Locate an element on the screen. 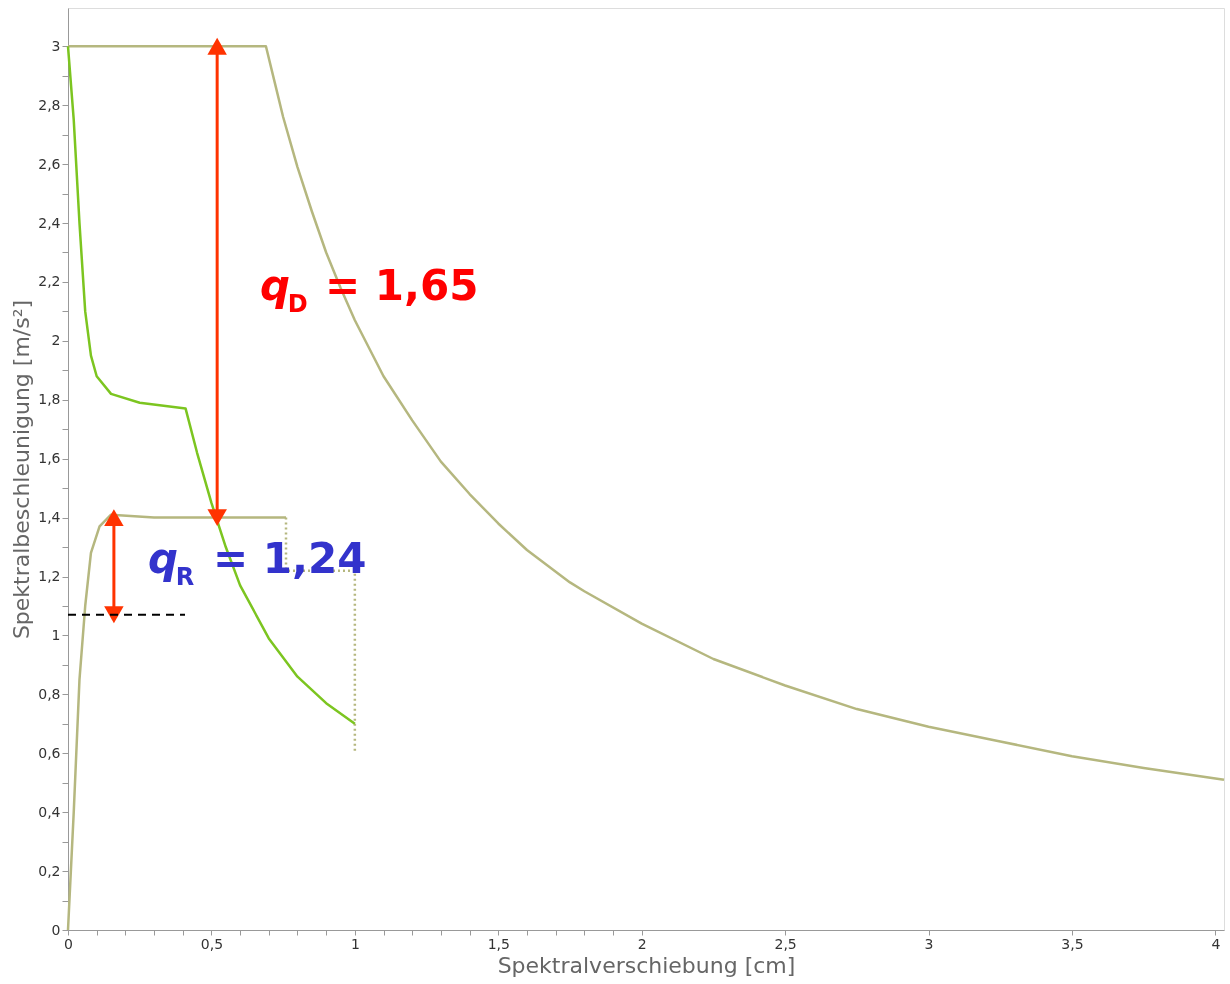  y-tick-label: 3 is located at coordinates (56, 45).